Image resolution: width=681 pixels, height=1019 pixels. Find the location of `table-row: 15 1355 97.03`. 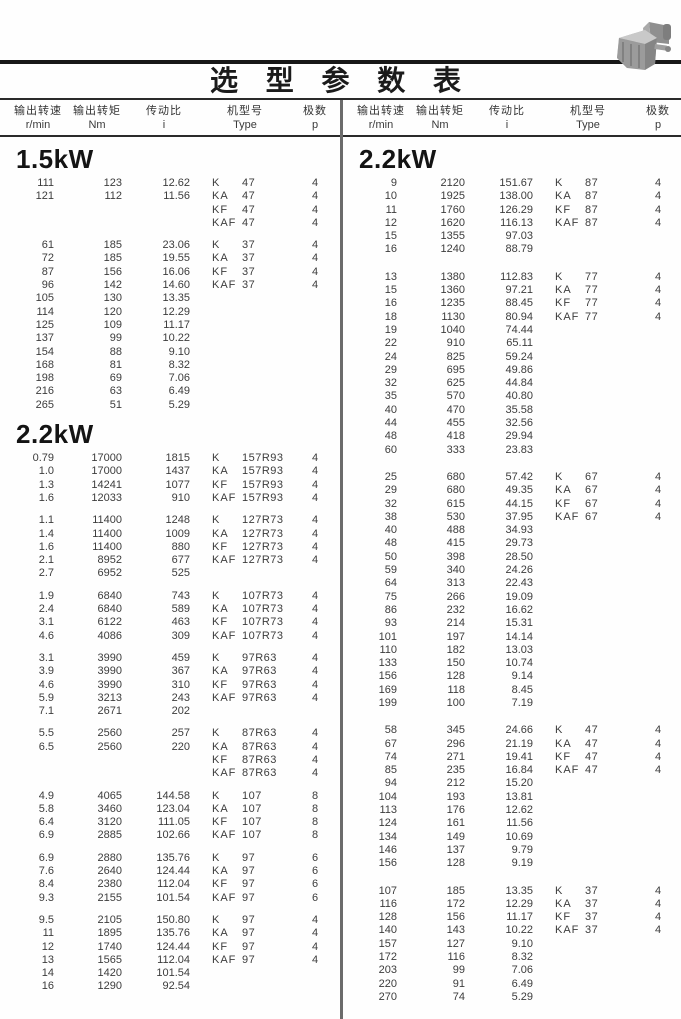

table-row: 15 1355 97.03 is located at coordinates (512, 236).